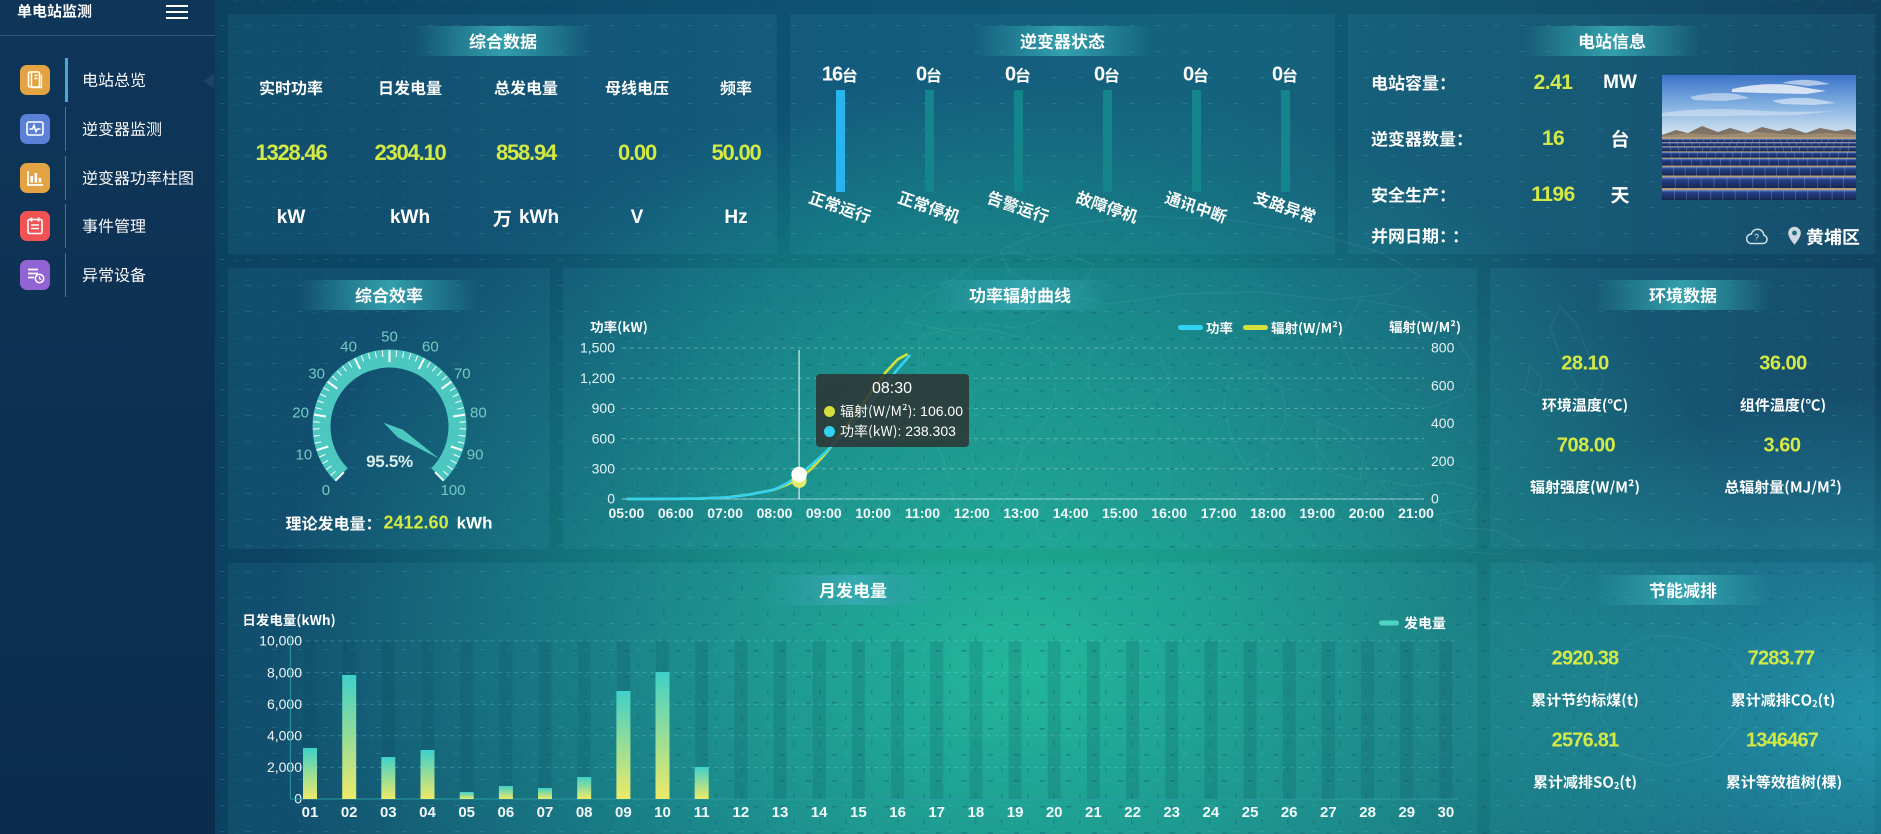  What do you see at coordinates (676, 513) in the screenshot?
I see `svg-text: 06:00` at bounding box center [676, 513].